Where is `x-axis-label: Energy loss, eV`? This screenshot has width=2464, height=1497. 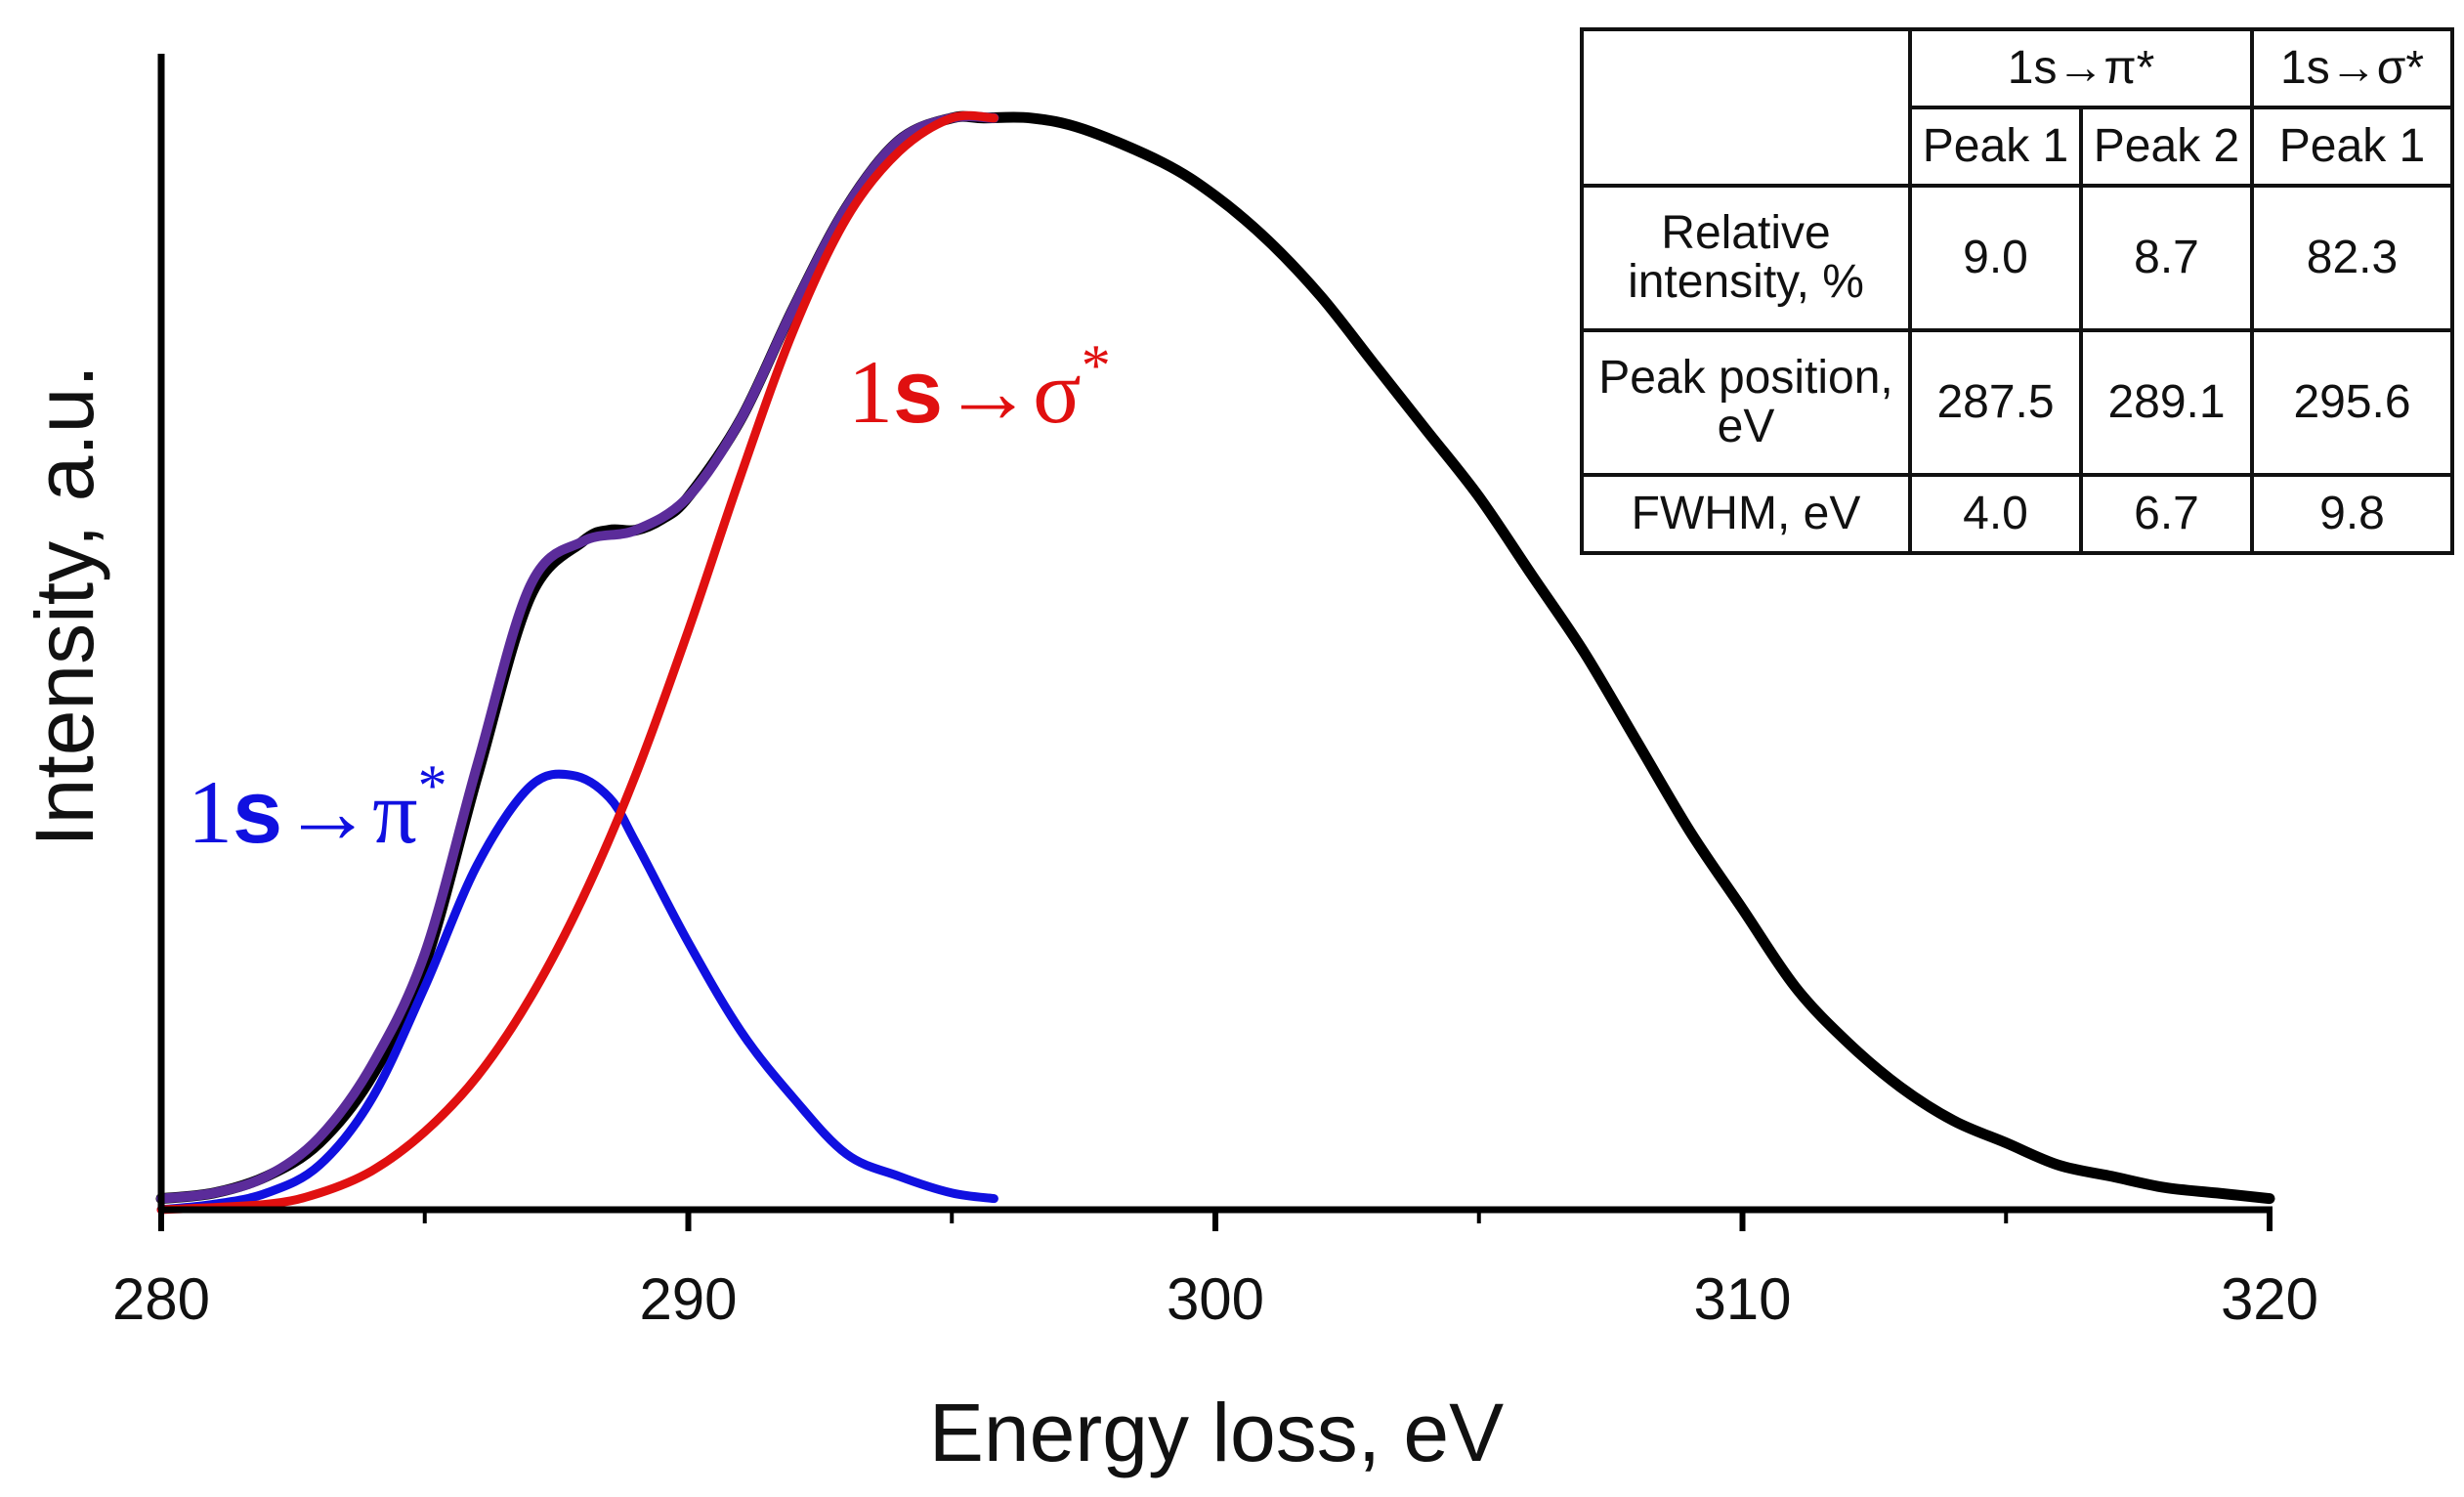
x-axis-label: Energy loss, eV is located at coordinates (1216, 1432).